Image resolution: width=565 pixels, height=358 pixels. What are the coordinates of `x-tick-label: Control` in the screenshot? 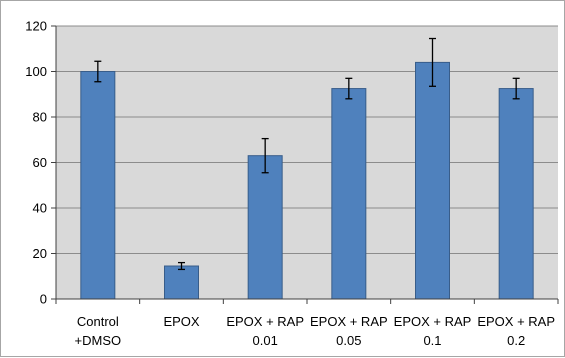 It's located at (98, 321).